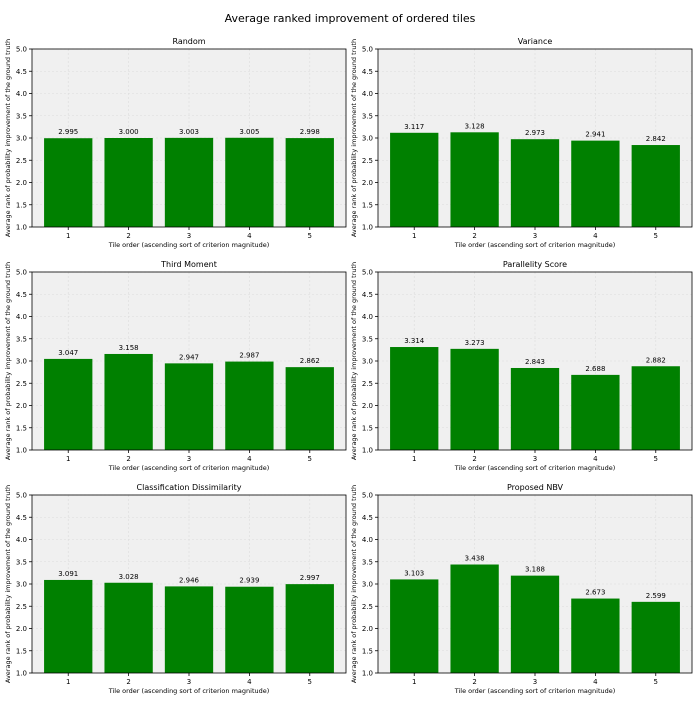  What do you see at coordinates (249, 356) in the screenshot?
I see `bar-value-label: 2.987` at bounding box center [249, 356].